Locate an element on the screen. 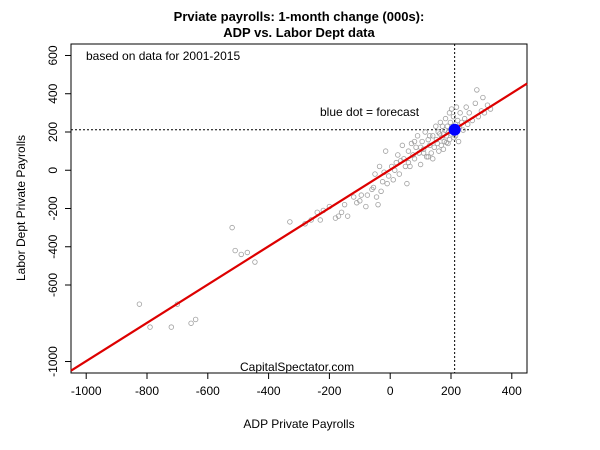 The height and width of the screenshot is (450, 600). x-axis-label: ADP Private Payrolls is located at coordinates (298, 424).